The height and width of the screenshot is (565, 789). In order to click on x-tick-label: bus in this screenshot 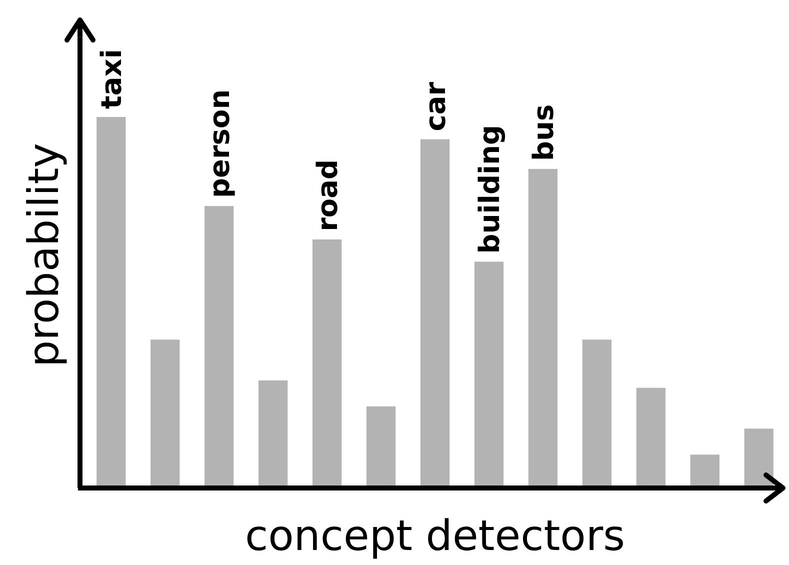, I will do `click(543, 132)`.